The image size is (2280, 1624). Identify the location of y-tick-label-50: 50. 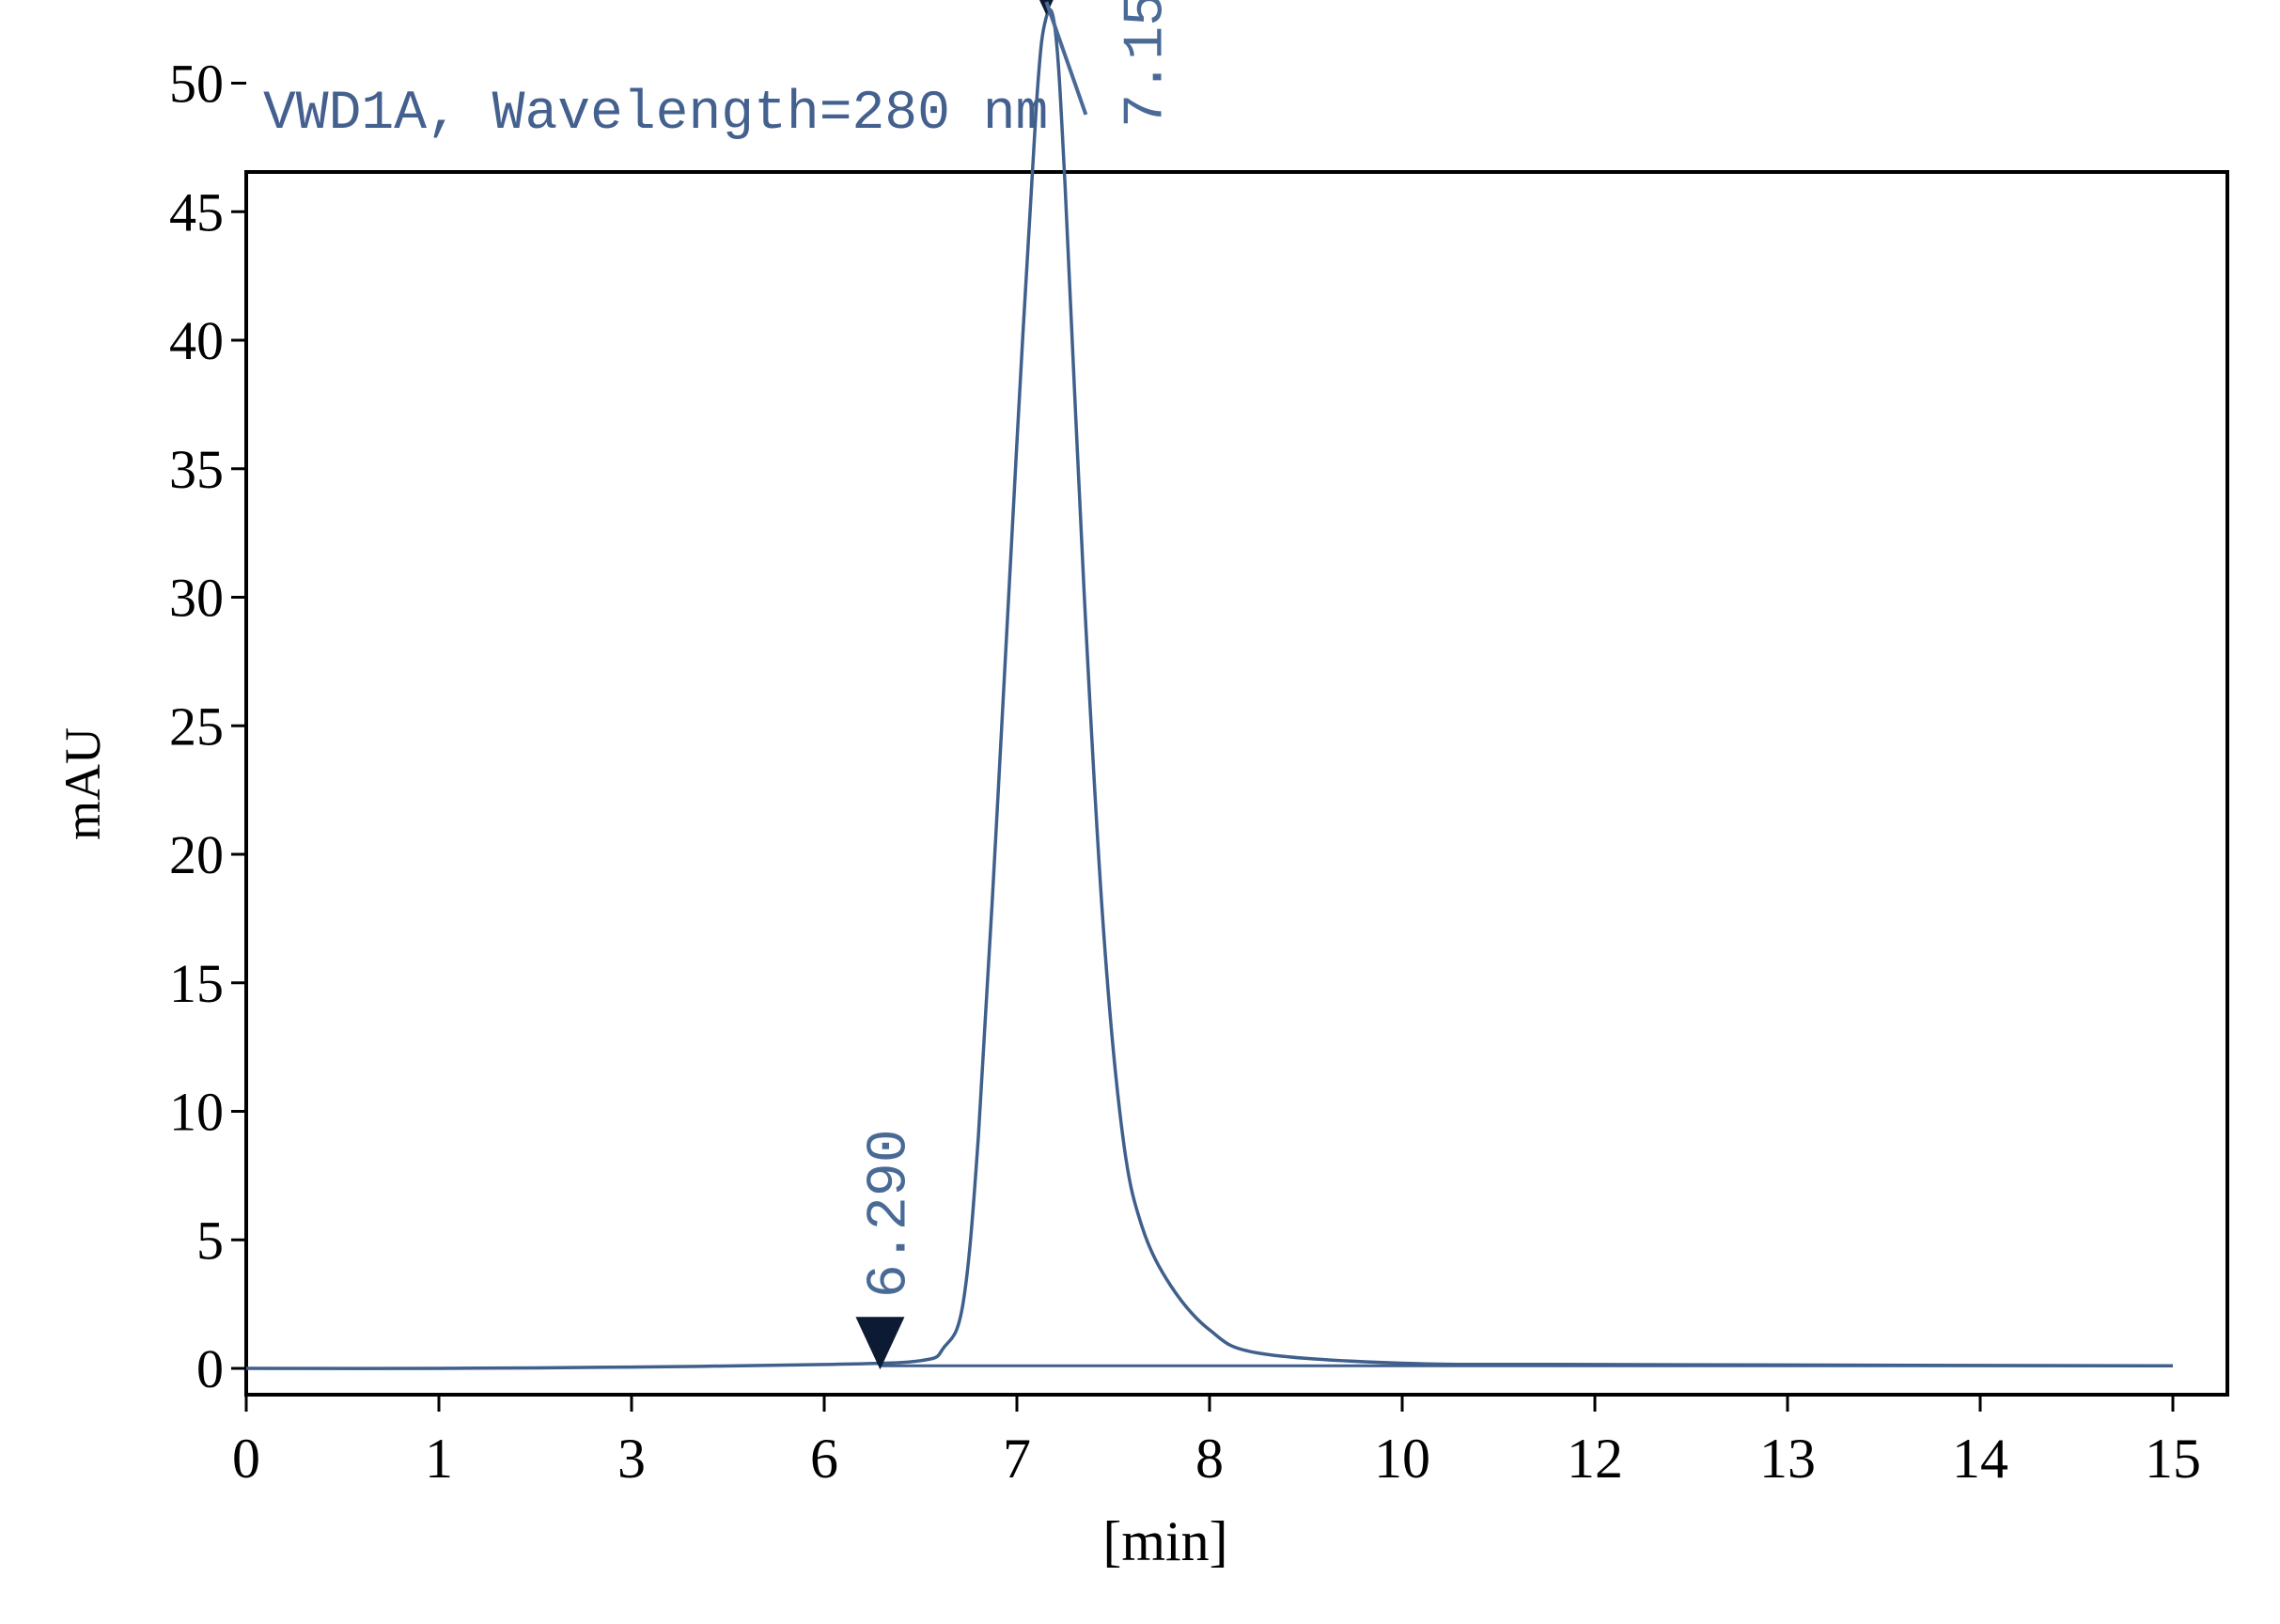
(196, 84).